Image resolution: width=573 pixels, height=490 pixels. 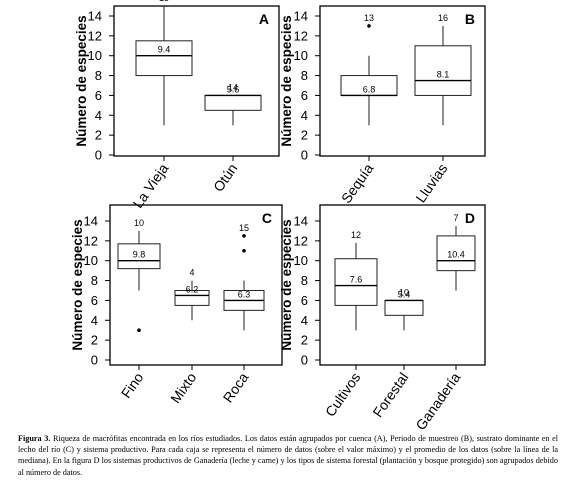 What do you see at coordinates (437, 399) in the screenshot?
I see `x-tick-label: Ganadería` at bounding box center [437, 399].